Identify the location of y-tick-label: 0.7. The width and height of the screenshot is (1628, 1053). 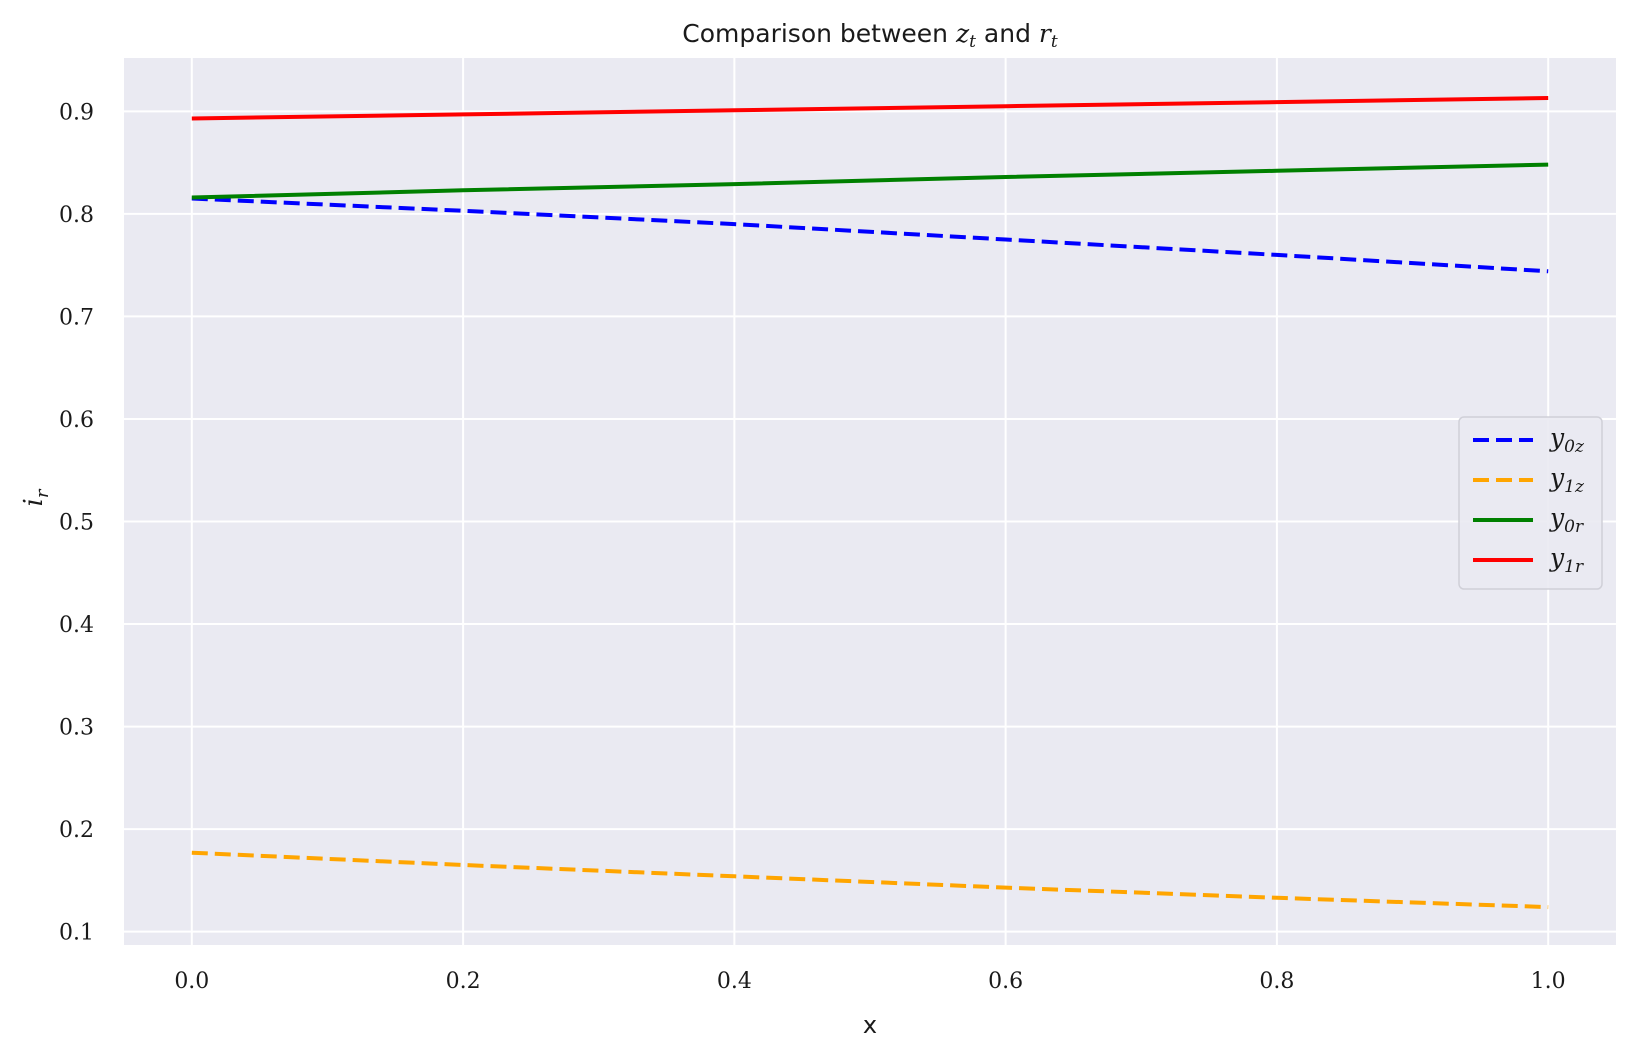
(76, 317).